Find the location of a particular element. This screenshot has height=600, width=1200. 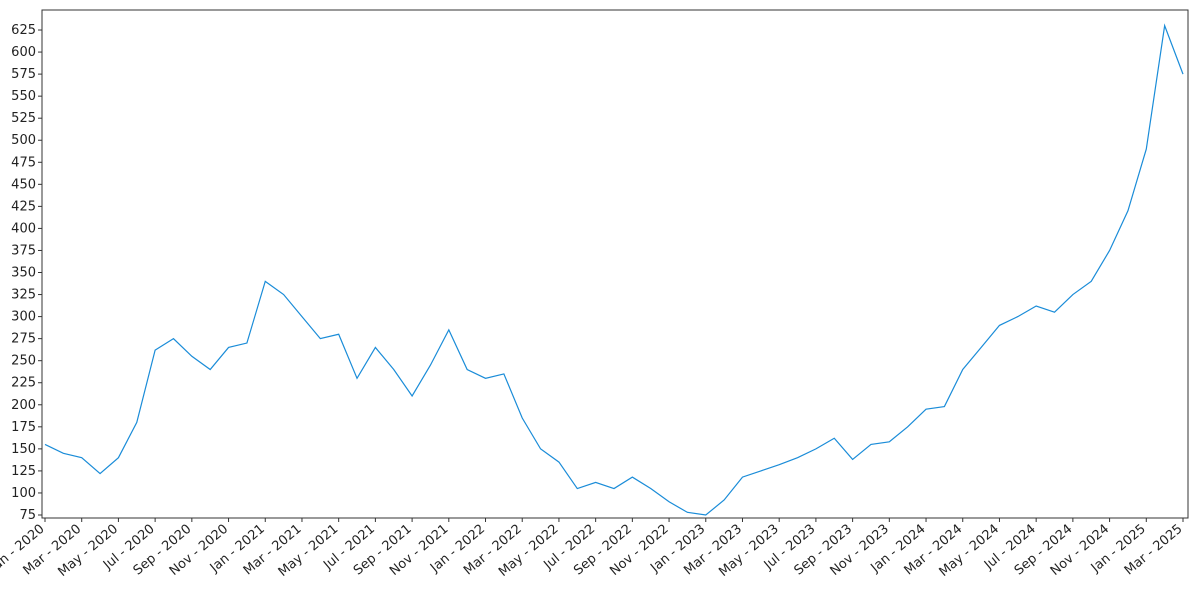

y-tick-label: 300 is located at coordinates (23, 317).